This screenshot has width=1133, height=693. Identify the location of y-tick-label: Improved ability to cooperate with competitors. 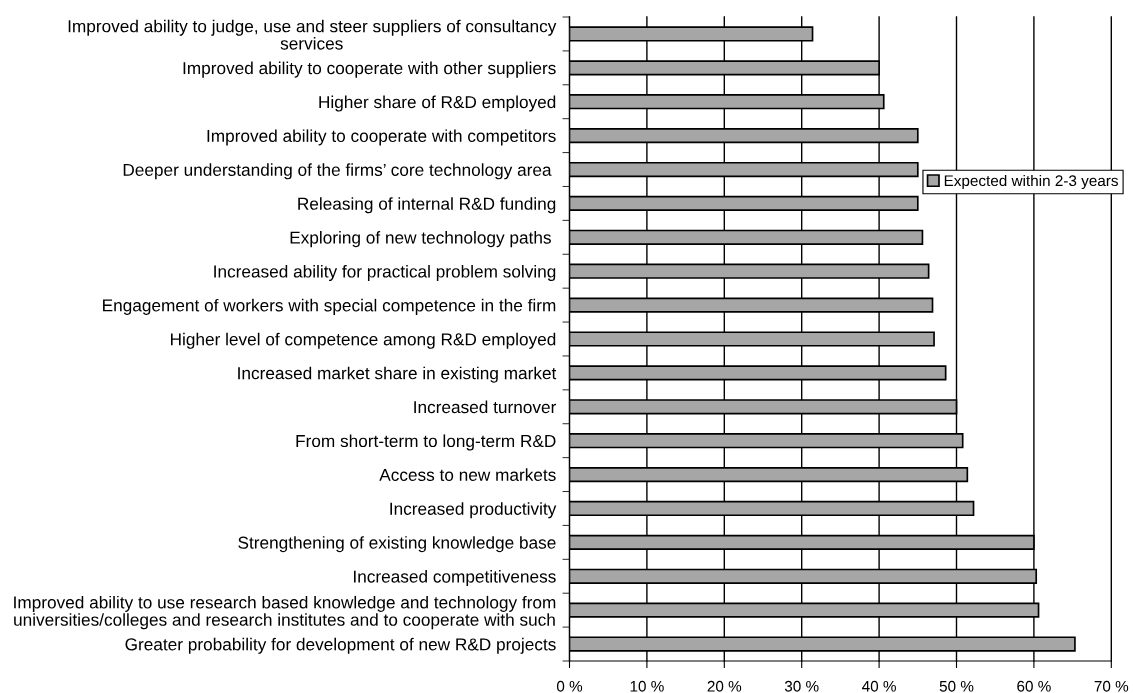
(381, 137).